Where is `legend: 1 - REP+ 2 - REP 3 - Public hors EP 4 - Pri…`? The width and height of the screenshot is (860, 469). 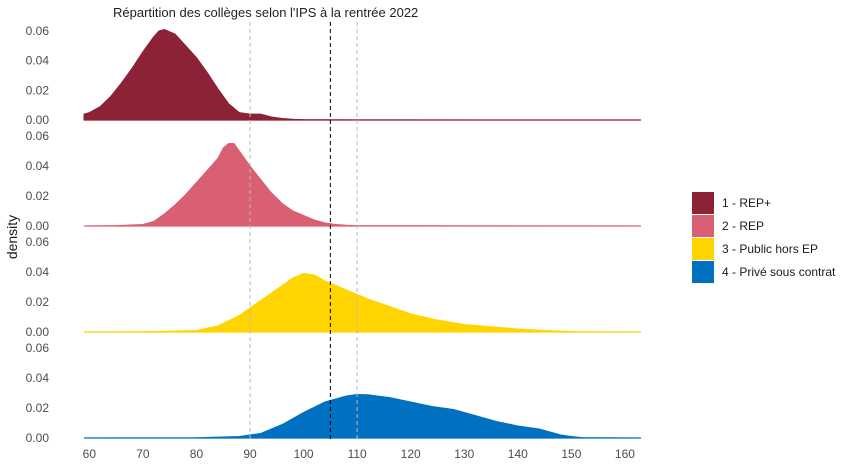 legend: 1 - REP+ 2 - REP 3 - Public hors EP 4 - Pri… is located at coordinates (764, 237).